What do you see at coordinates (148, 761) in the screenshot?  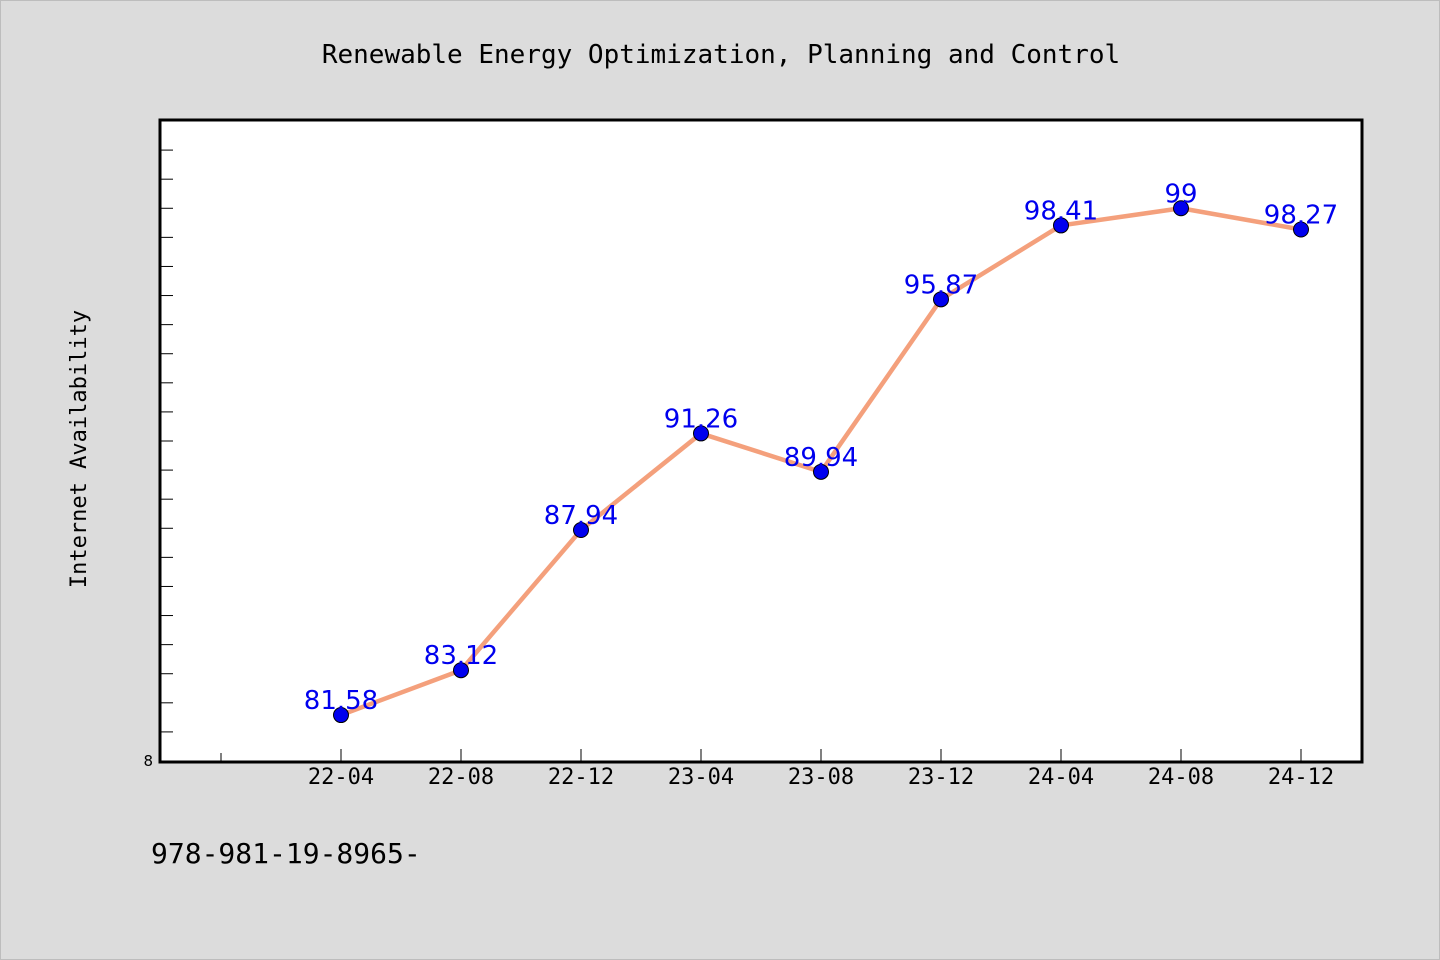 I see `y-tick-label: 8` at bounding box center [148, 761].